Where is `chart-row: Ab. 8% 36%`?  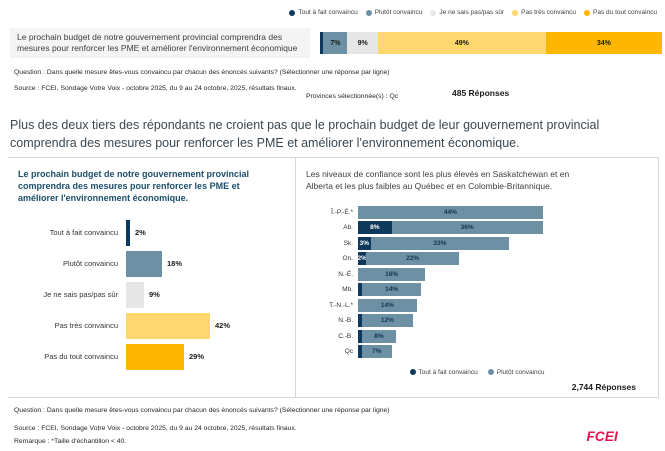
chart-row: Ab. 8% 36% is located at coordinates (477, 228).